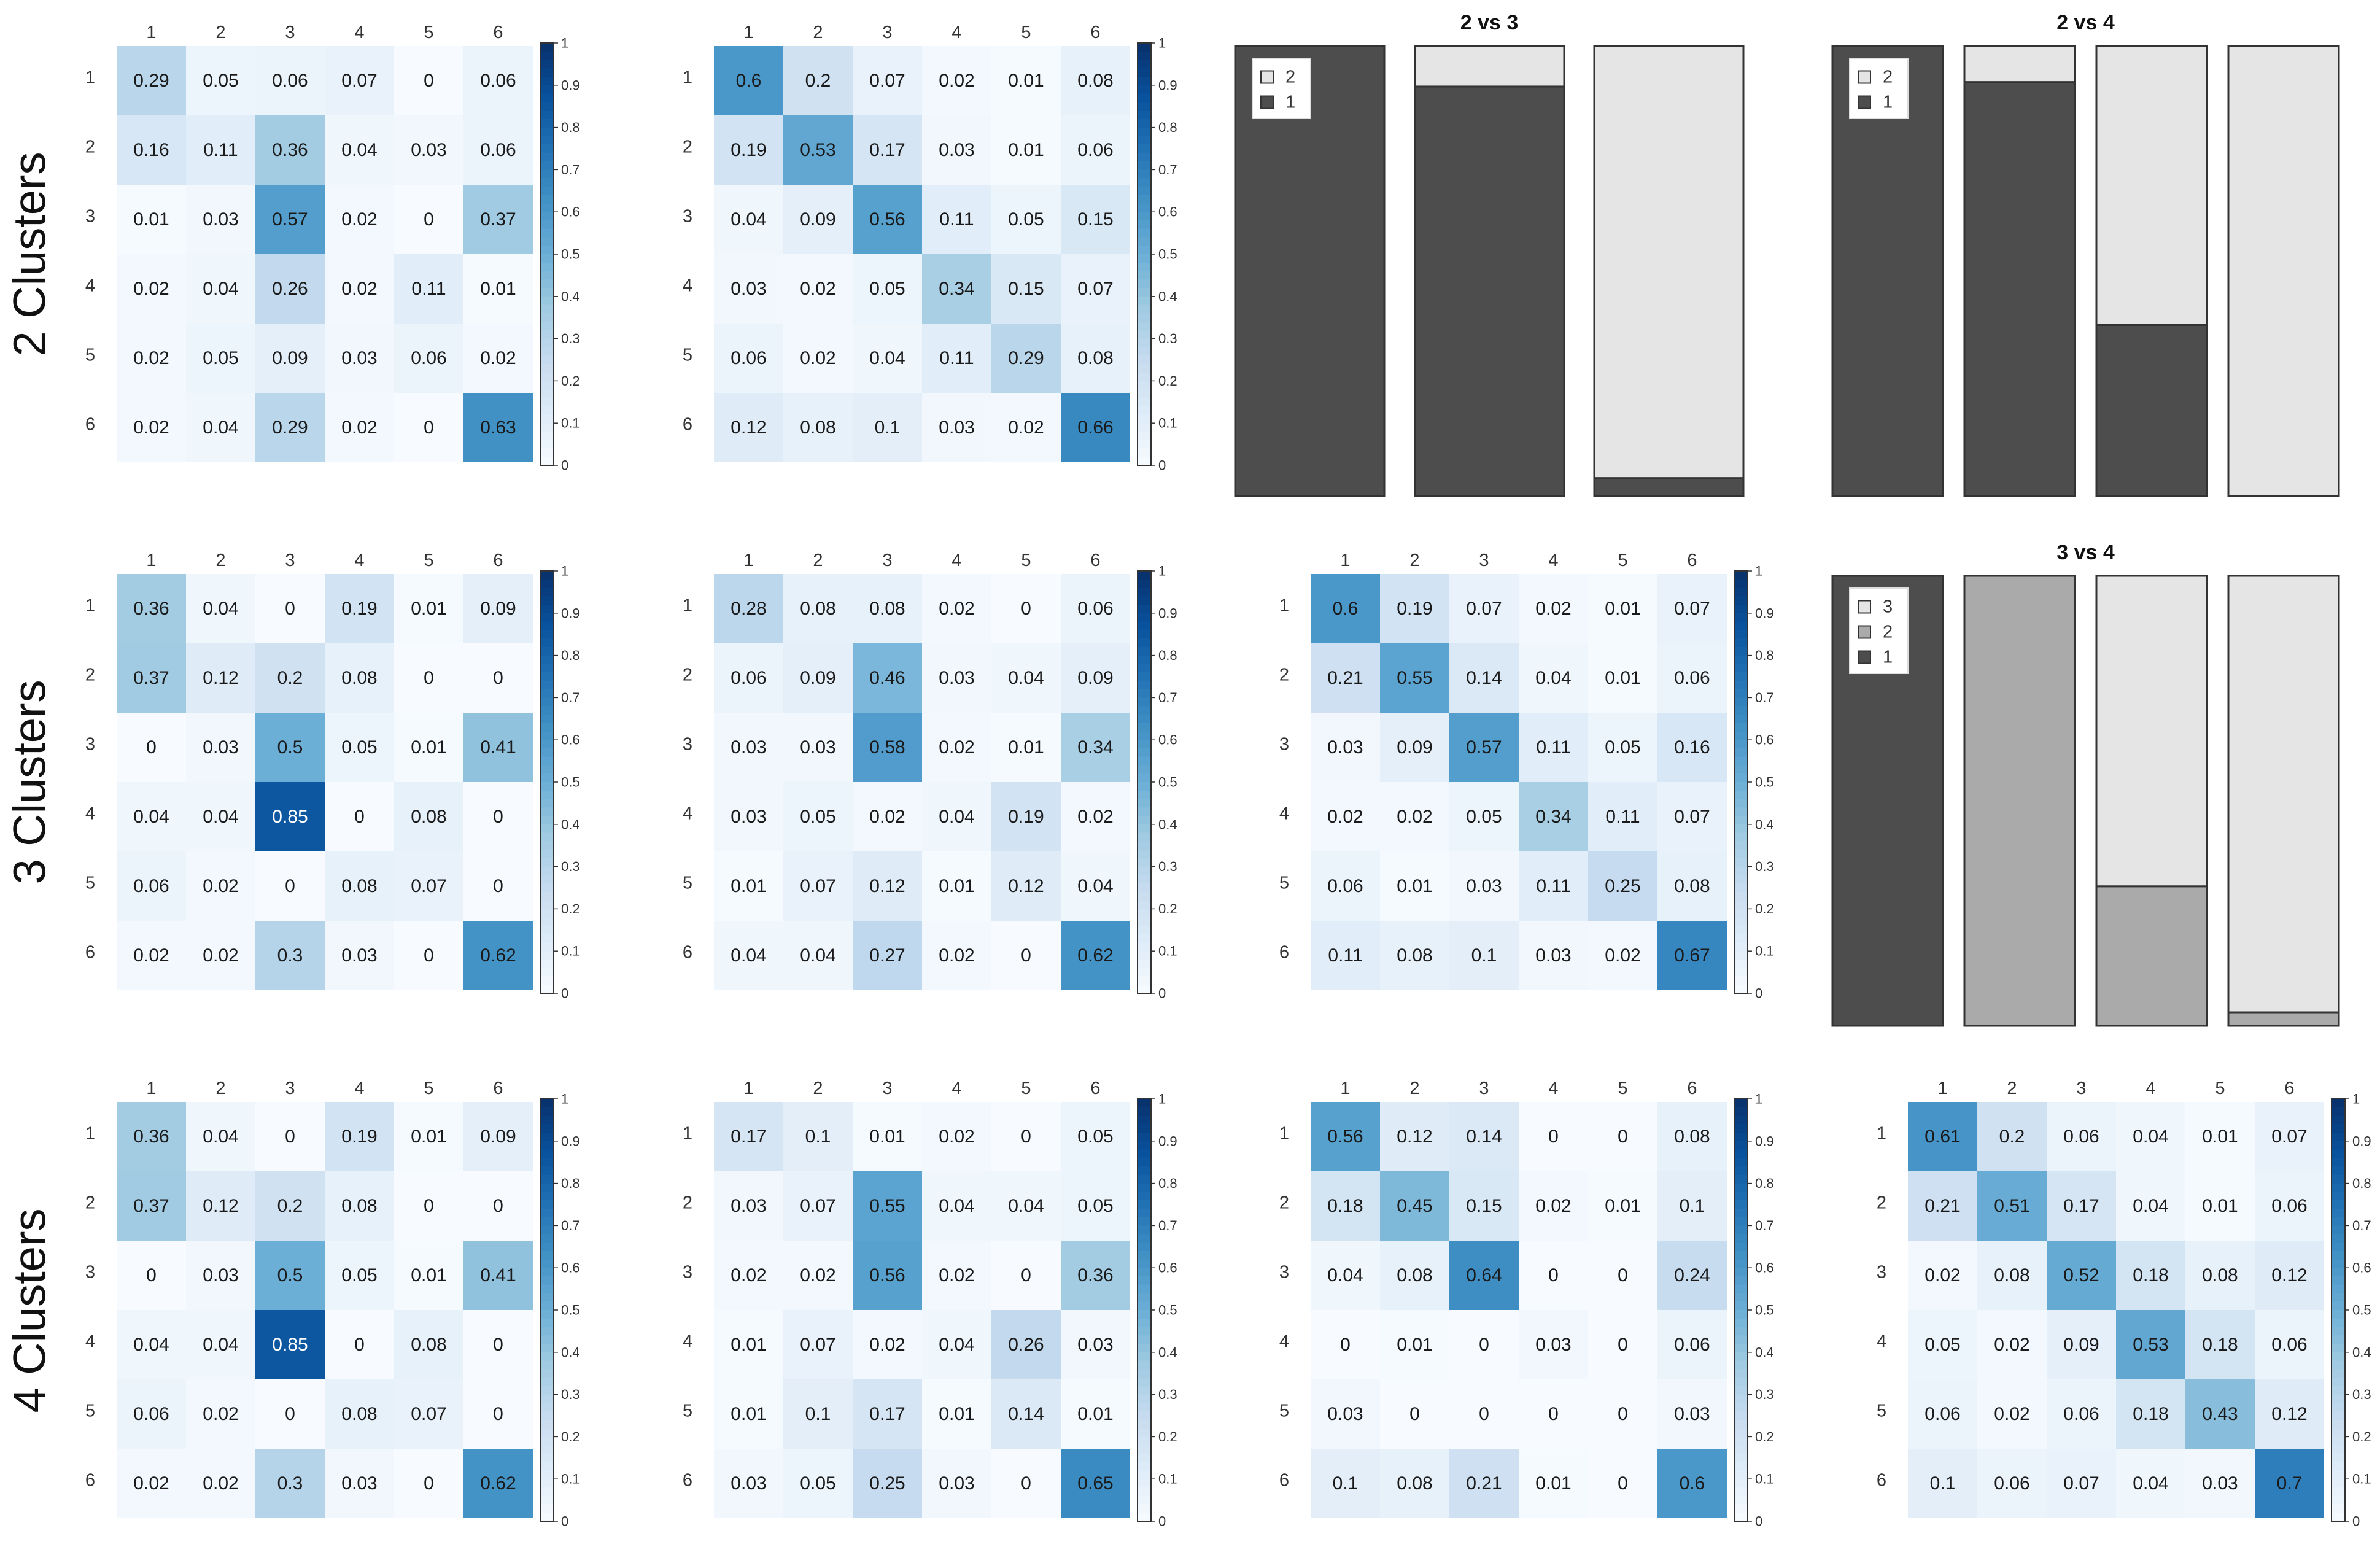 The height and width of the screenshot is (1547, 2380). I want to click on heatmap-cell-label: 0.07, so click(887, 81).